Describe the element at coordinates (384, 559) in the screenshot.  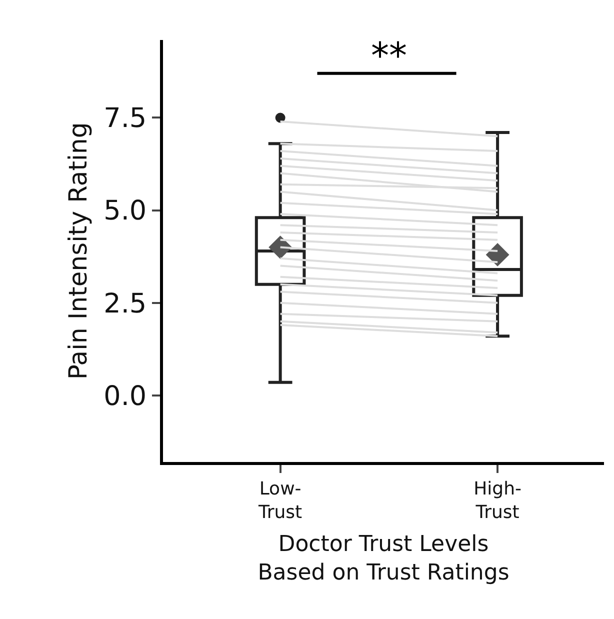
I see `x-axis-title: Doctor Trust Levels Based on Trust Ratings` at that location.